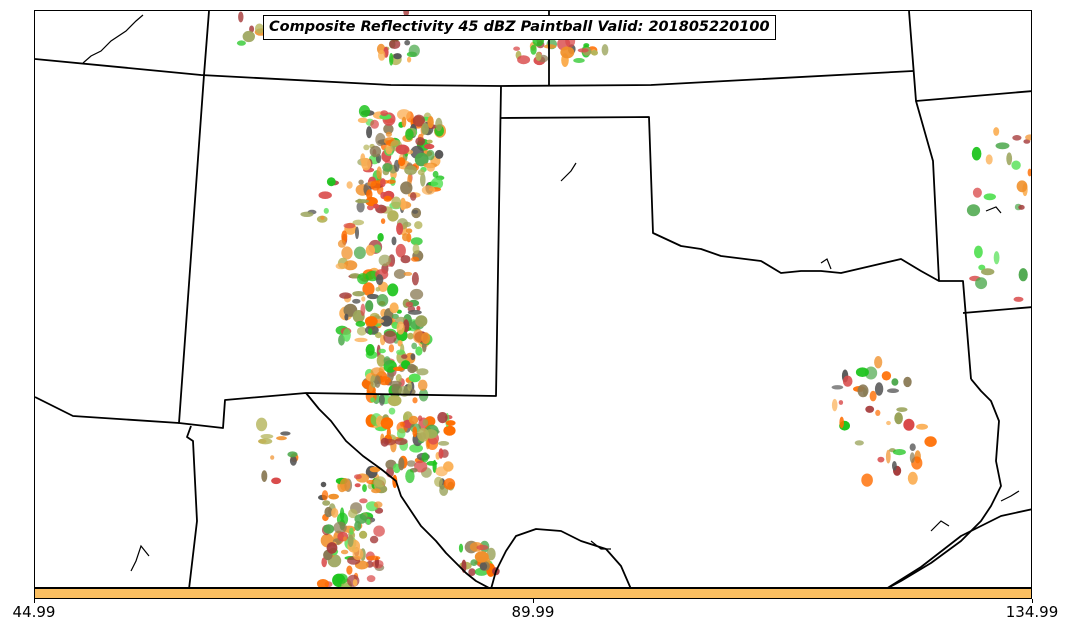  I want to click on colorado-kansas-border, so click(474, 72).